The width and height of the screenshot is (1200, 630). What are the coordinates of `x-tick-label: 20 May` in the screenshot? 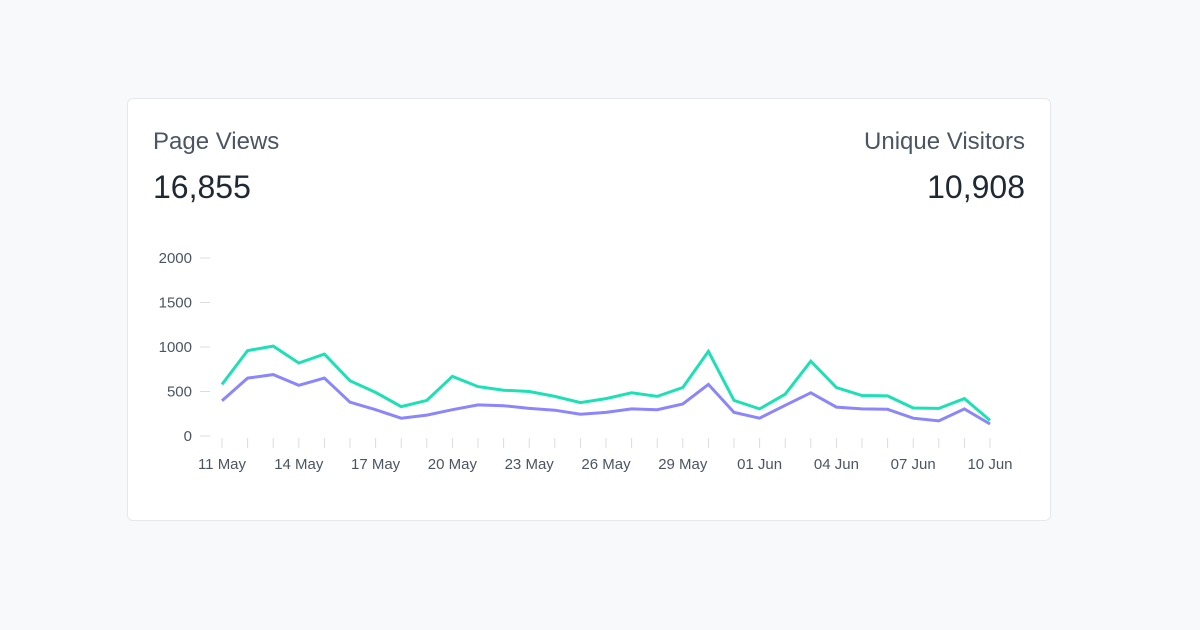 It's located at (453, 464).